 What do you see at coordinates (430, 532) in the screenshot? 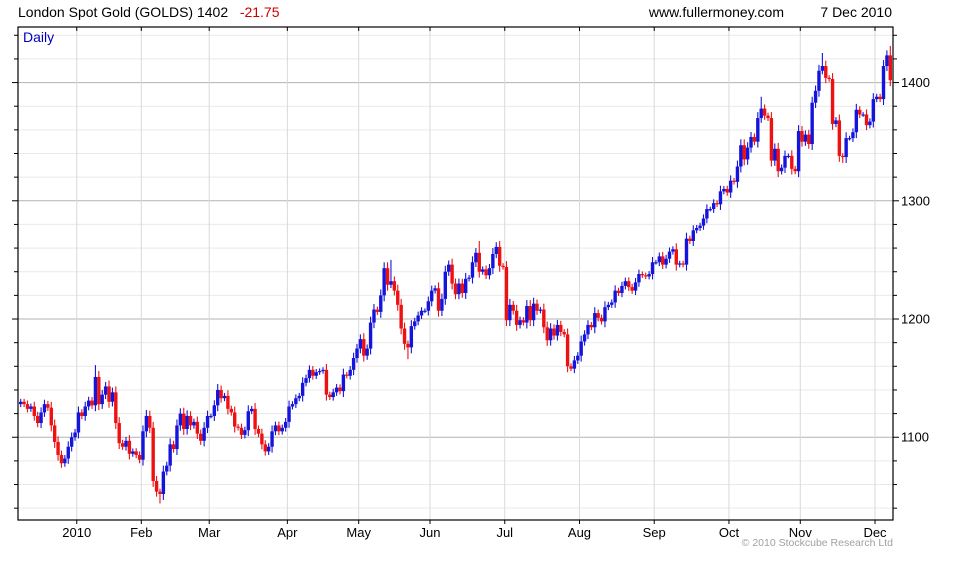
I see `svg-text: Jun` at bounding box center [430, 532].